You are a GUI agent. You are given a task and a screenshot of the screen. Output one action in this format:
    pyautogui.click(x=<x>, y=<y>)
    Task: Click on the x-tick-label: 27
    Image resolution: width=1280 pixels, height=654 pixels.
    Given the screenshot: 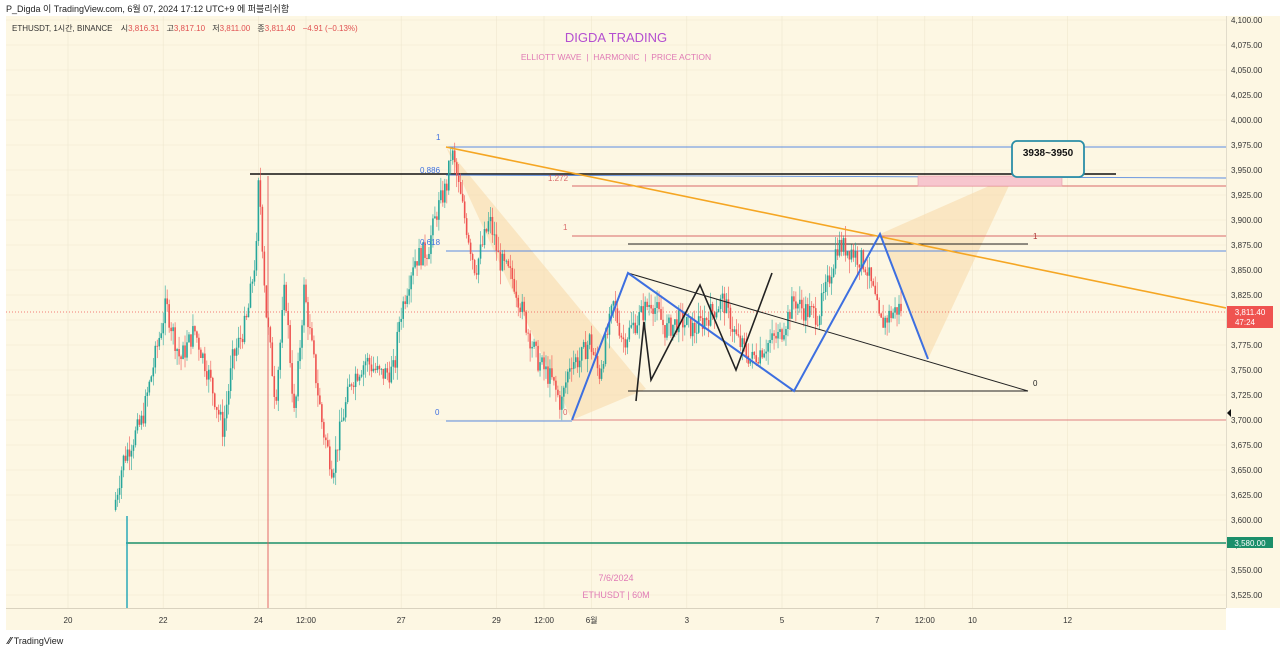 What is the action you would take?
    pyautogui.click(x=401, y=620)
    